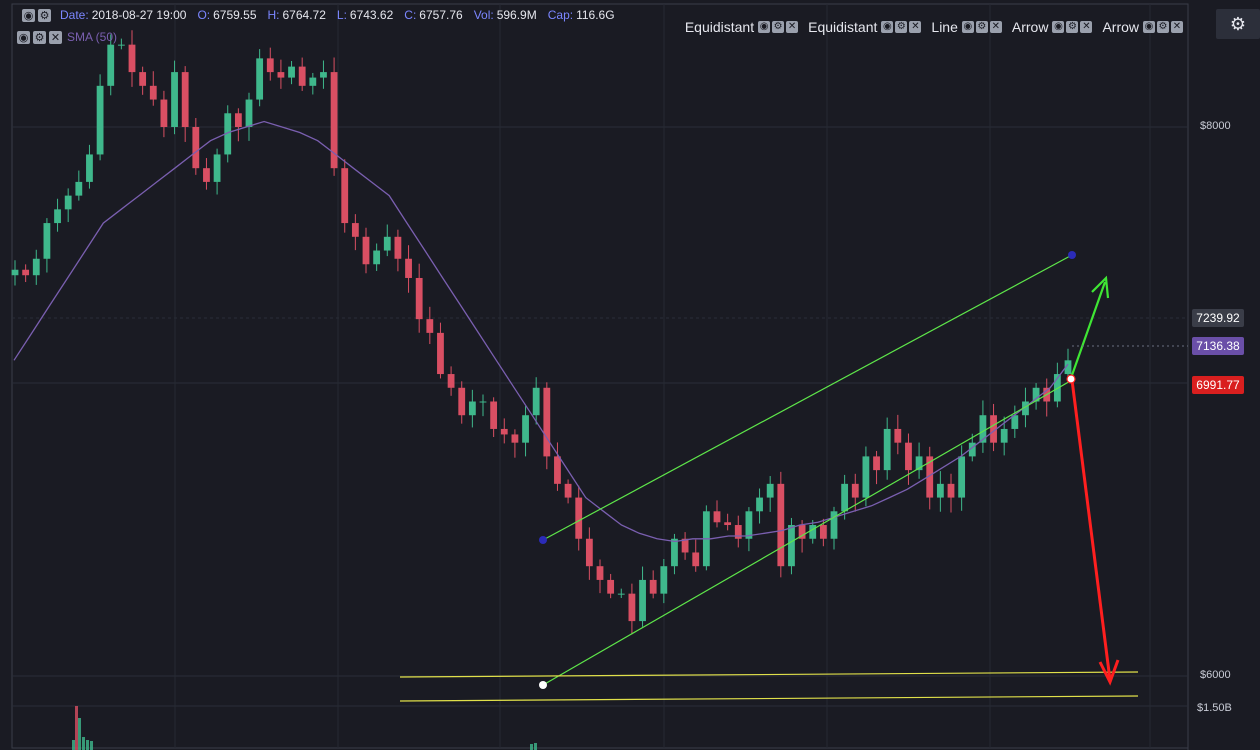  I want to click on tool-equidistant-1: Equidistant ◉ ⚙ ✕, so click(742, 27).